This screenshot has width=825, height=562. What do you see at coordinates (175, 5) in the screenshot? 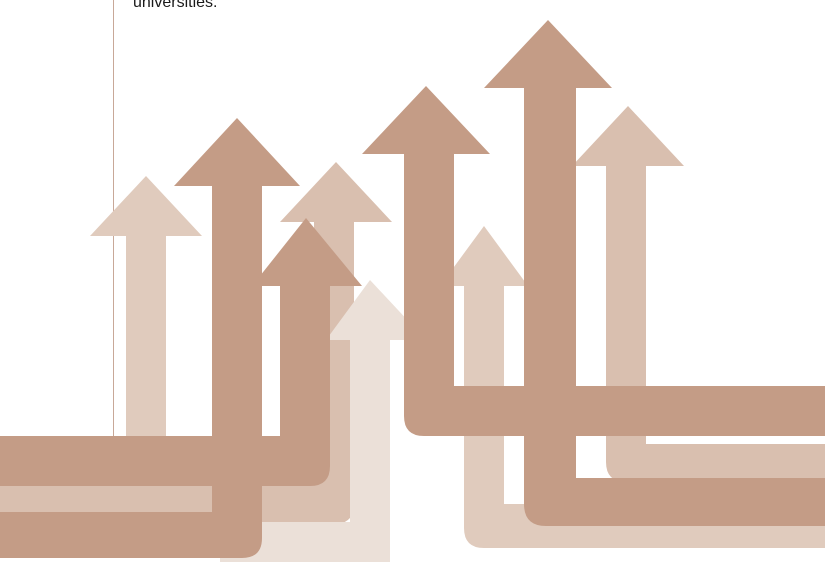
I see `body-text-fragment: universities.` at bounding box center [175, 5].